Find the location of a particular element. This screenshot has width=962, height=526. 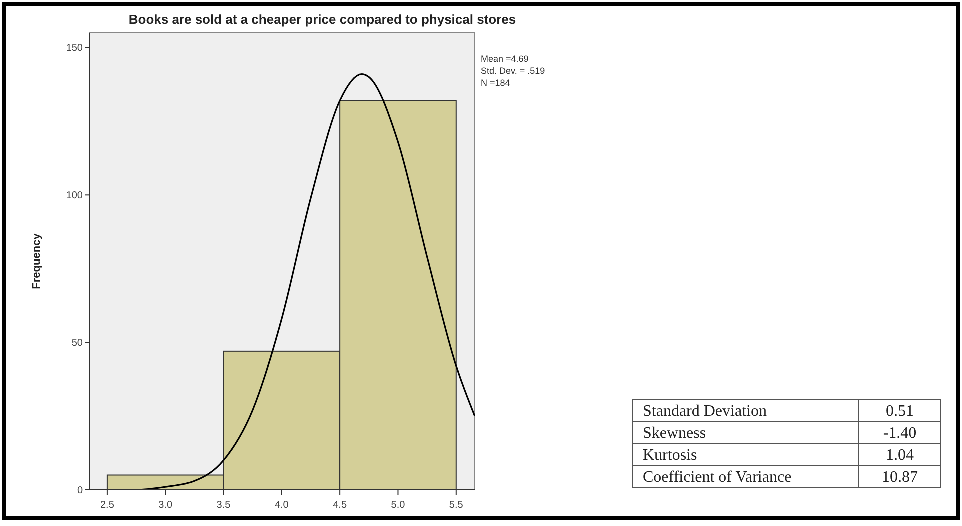

text: -1.40 is located at coordinates (900, 433).